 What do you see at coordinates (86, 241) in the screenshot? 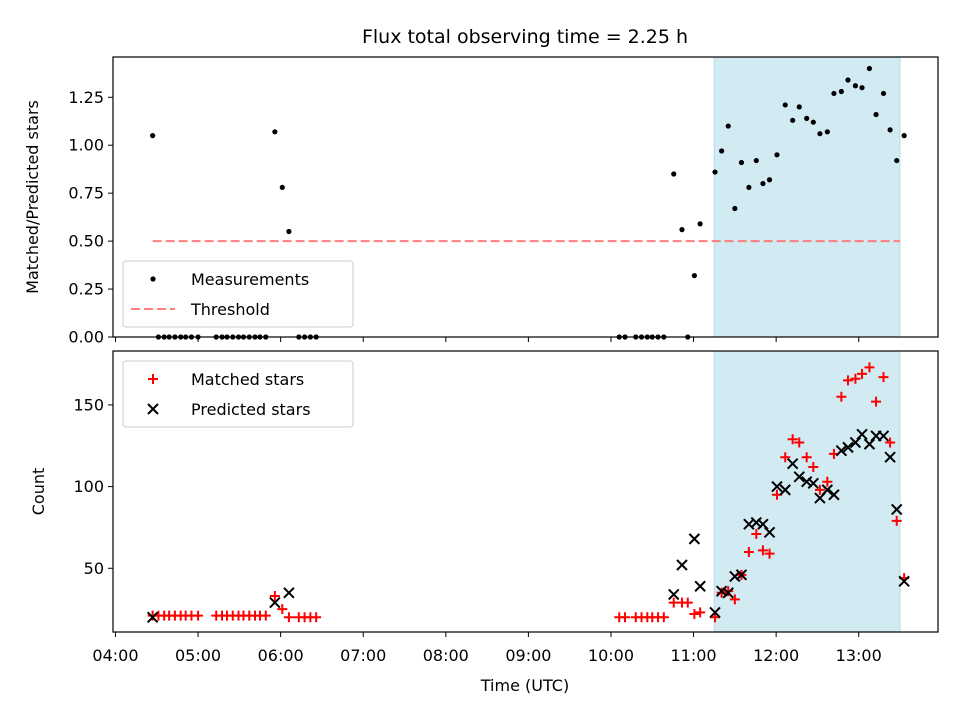
I see `y-tick-label: 0.50` at bounding box center [86, 241].